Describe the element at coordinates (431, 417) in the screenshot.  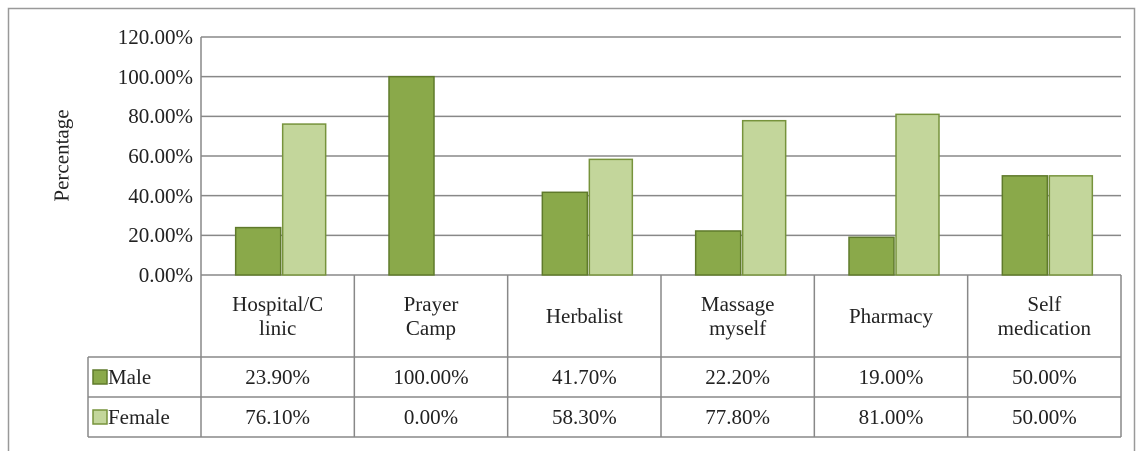
I see `table-value: 0.00%` at that location.